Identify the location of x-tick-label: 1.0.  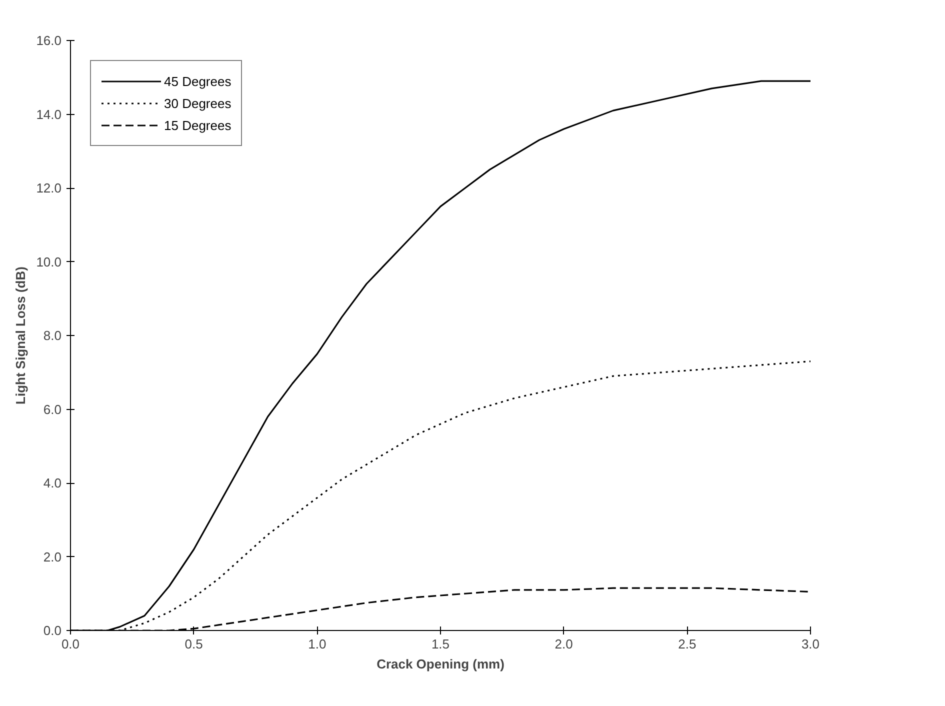
(317, 644).